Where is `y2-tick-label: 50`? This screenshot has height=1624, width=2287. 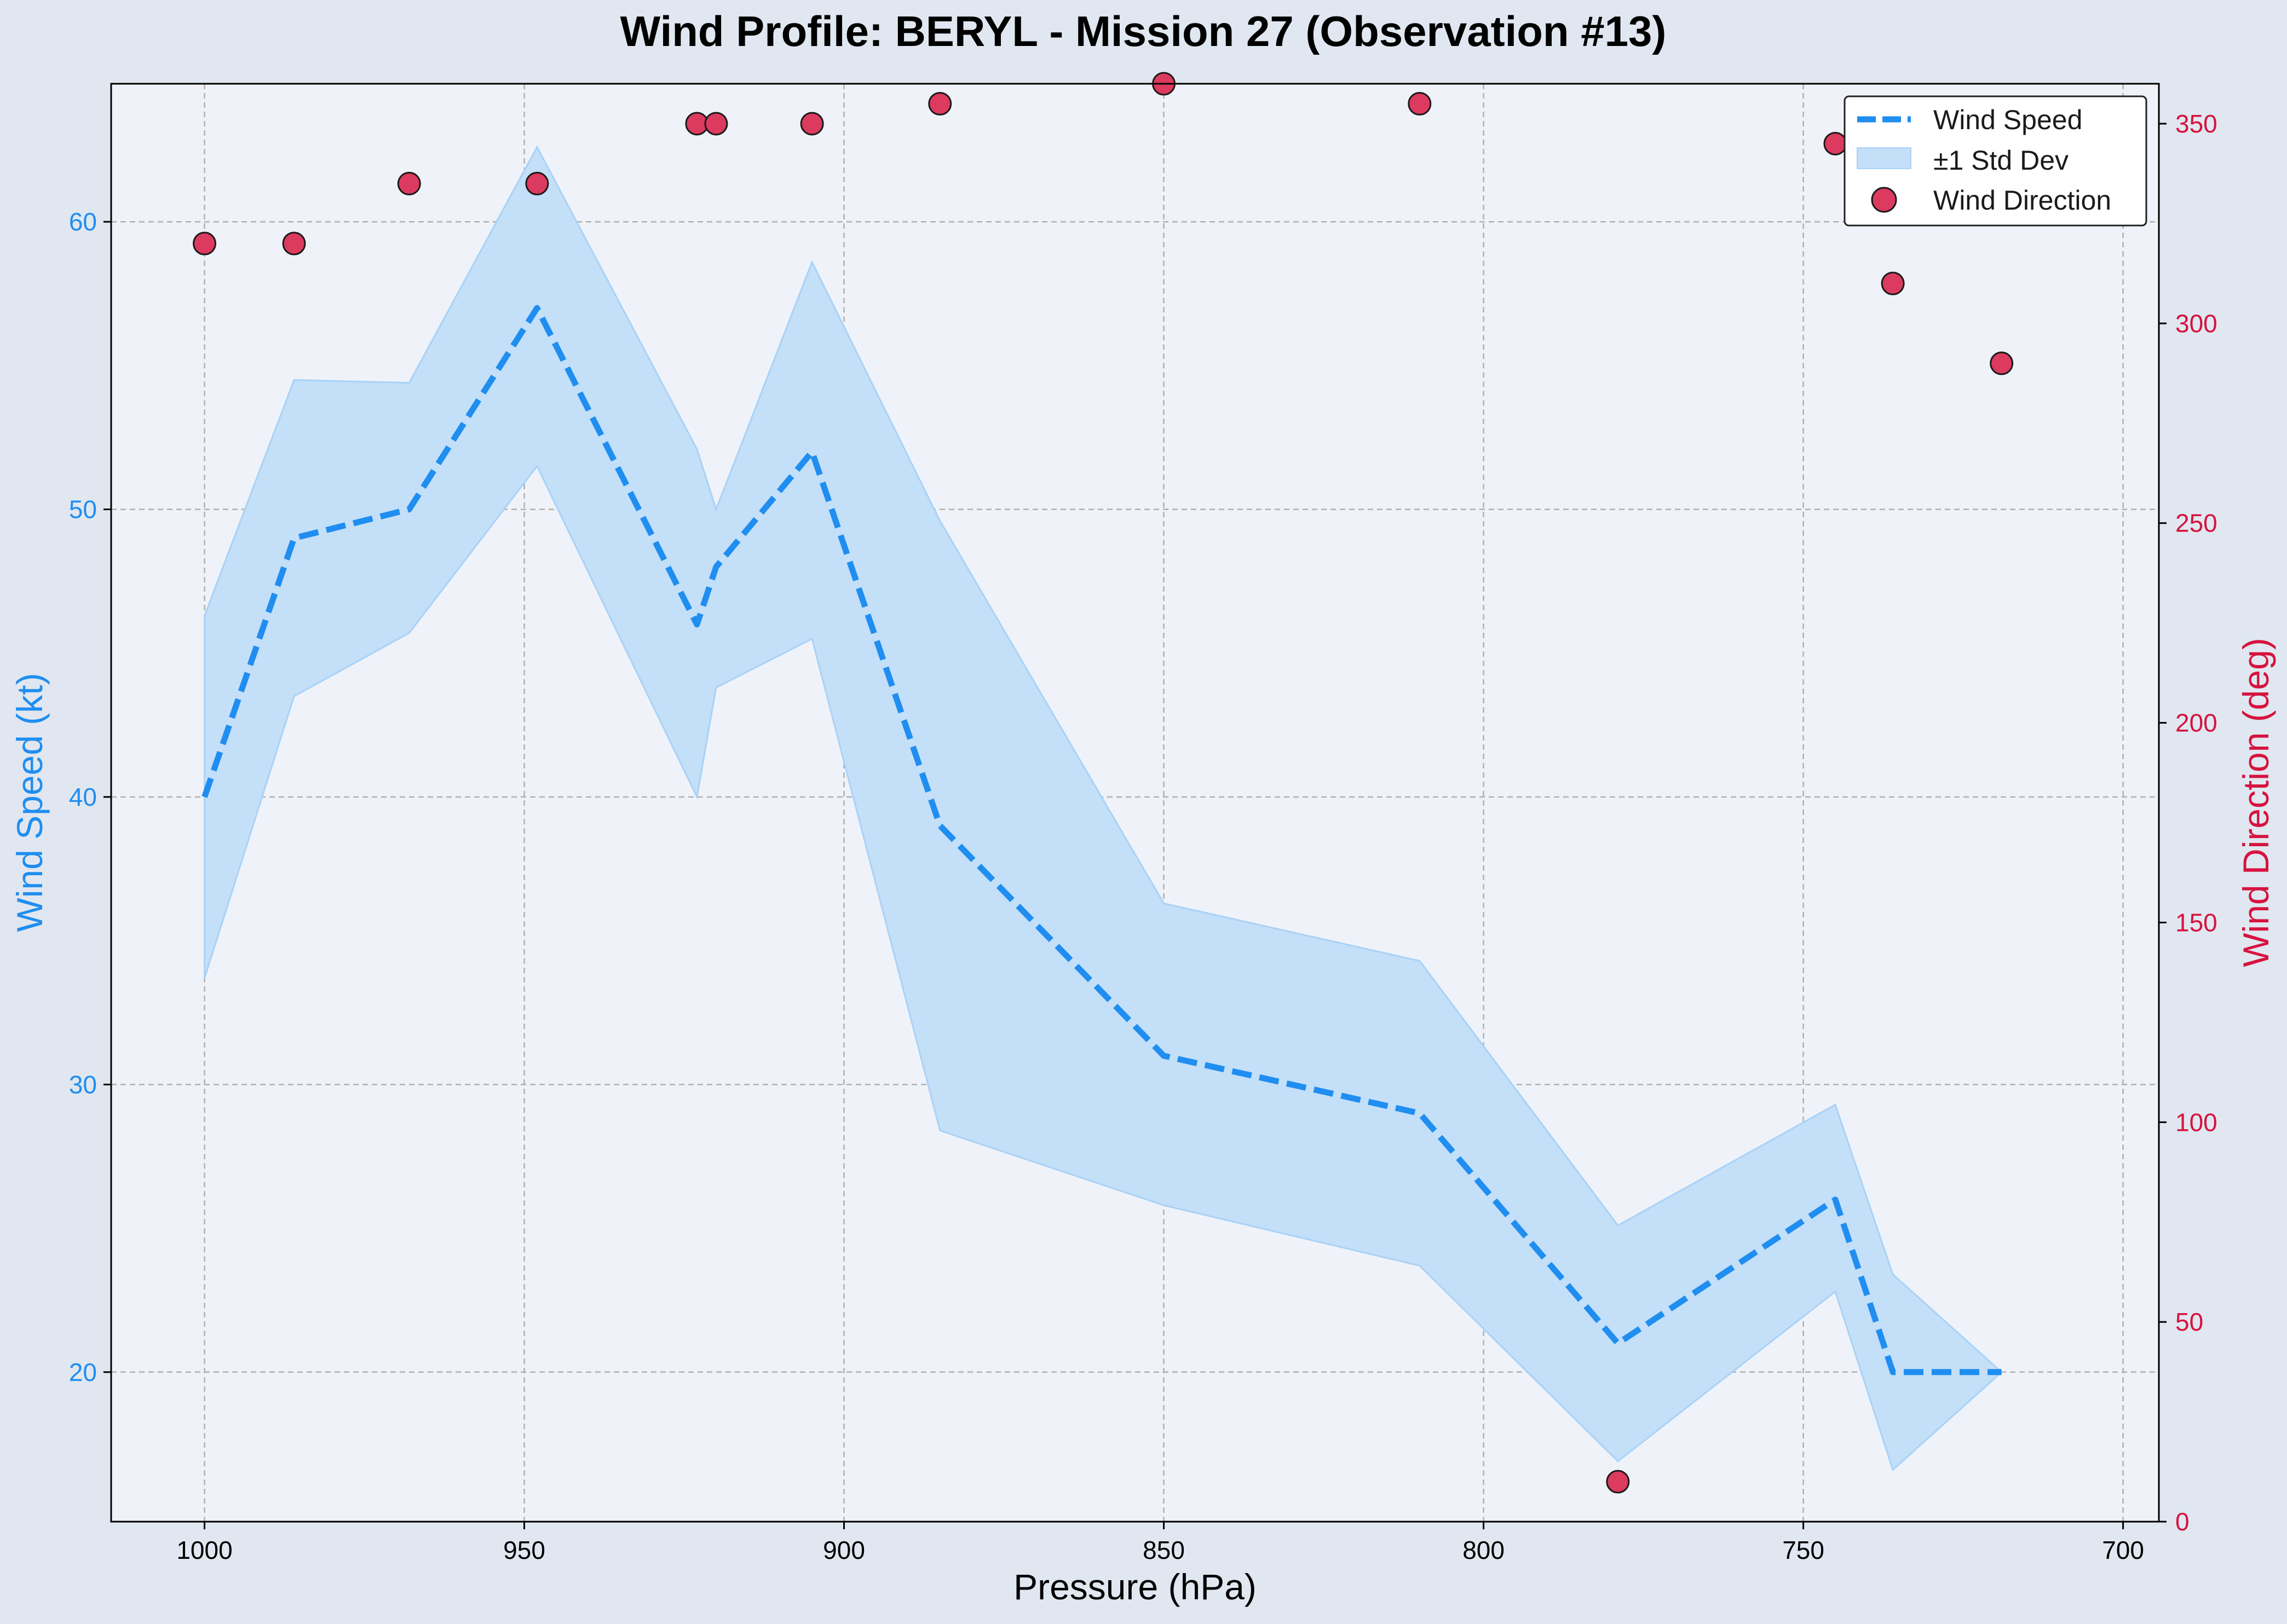 y2-tick-label: 50 is located at coordinates (2189, 1322).